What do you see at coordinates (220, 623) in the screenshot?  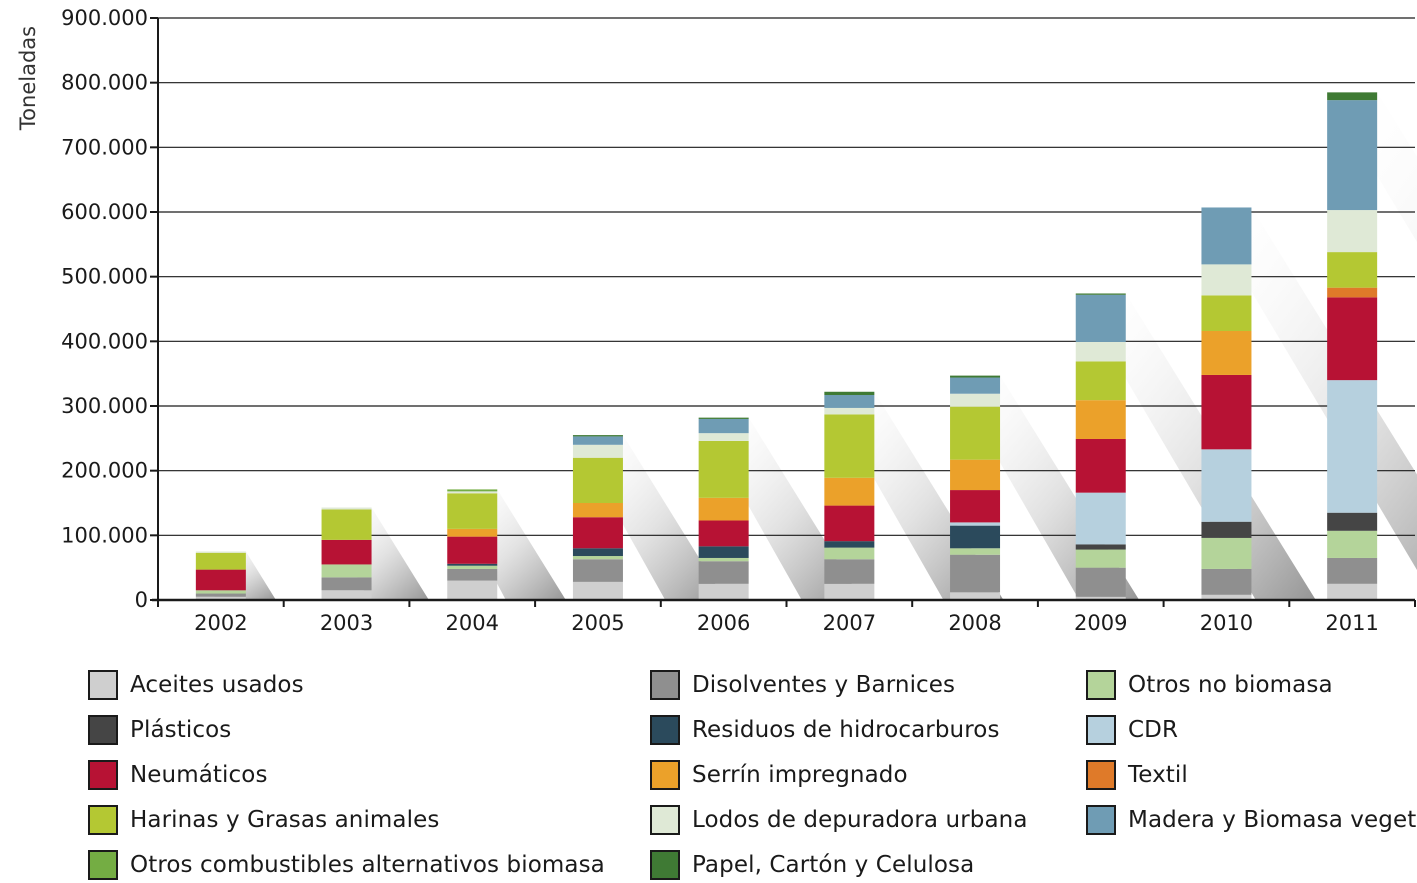 I see `x-tick-label: 2002` at bounding box center [220, 623].